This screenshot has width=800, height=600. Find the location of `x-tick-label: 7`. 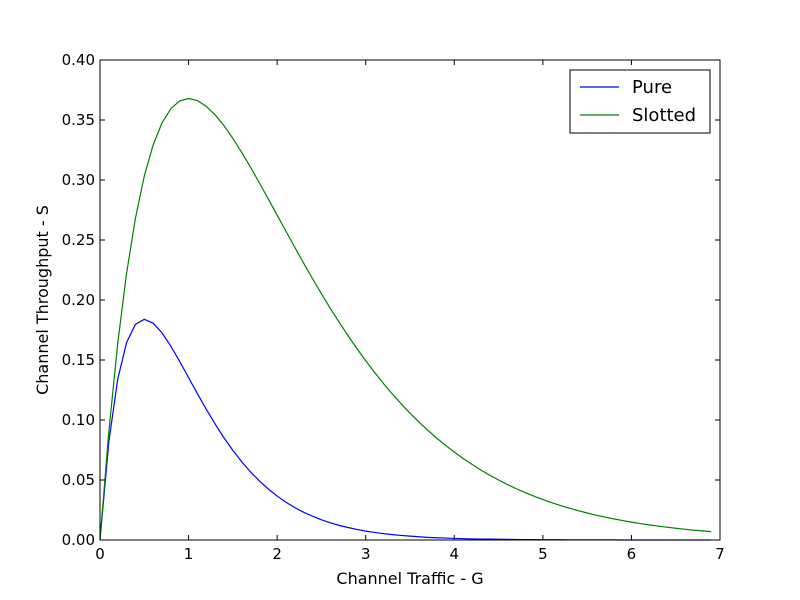

x-tick-label: 7 is located at coordinates (720, 554).